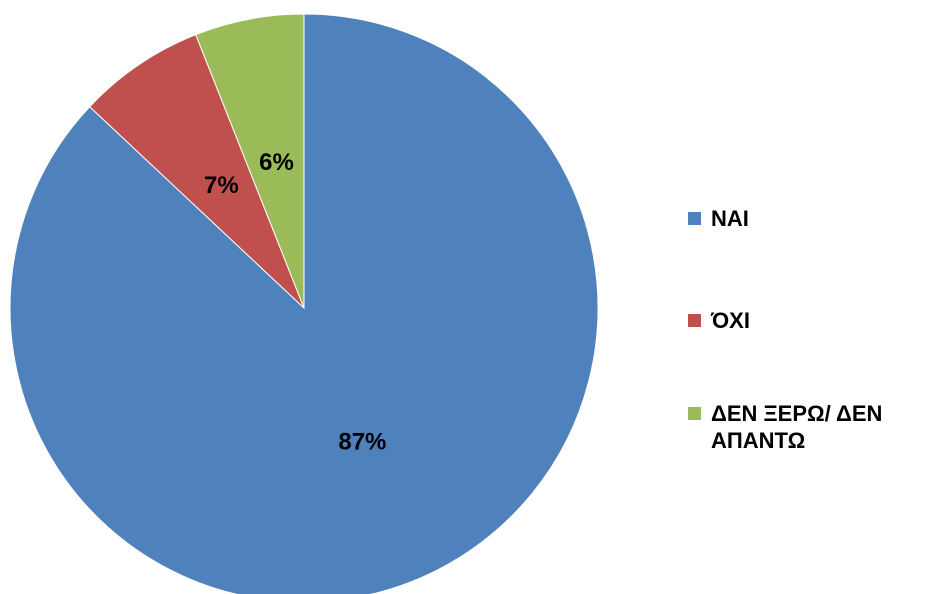 The image size is (942, 594). Describe the element at coordinates (221, 185) in the screenshot. I see `data-label: 7%` at that location.